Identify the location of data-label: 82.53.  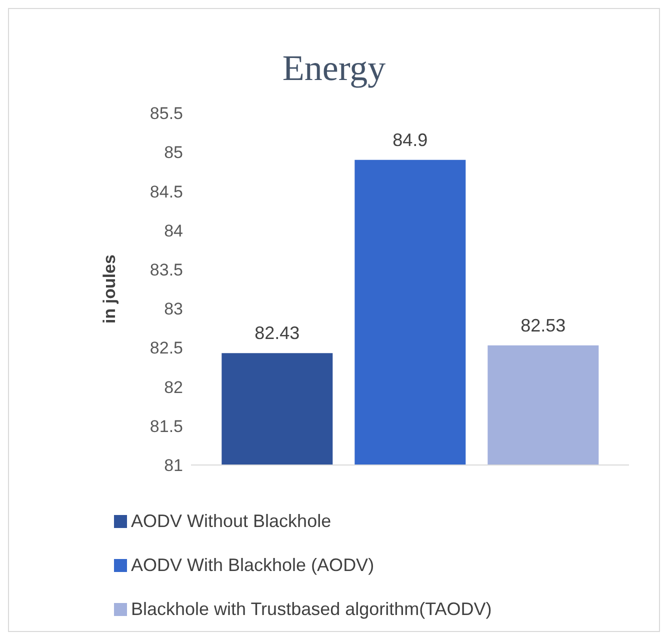
(543, 325).